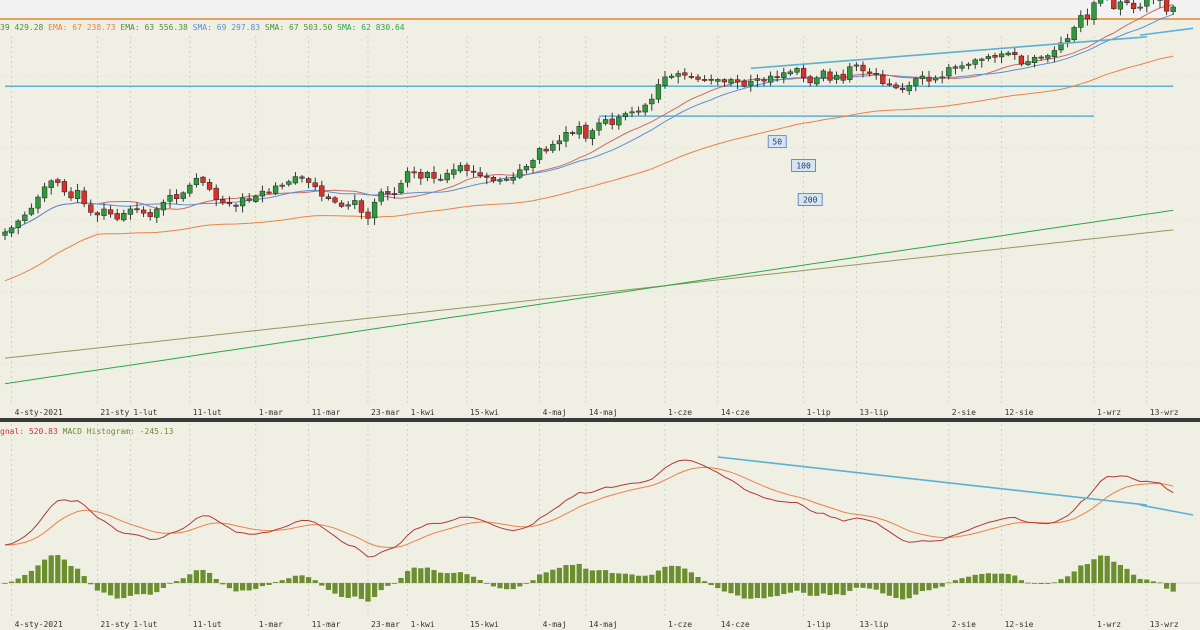 Image resolution: width=1200 pixels, height=630 pixels. I want to click on price-x-tick-label: 21-sty, so click(114, 412).